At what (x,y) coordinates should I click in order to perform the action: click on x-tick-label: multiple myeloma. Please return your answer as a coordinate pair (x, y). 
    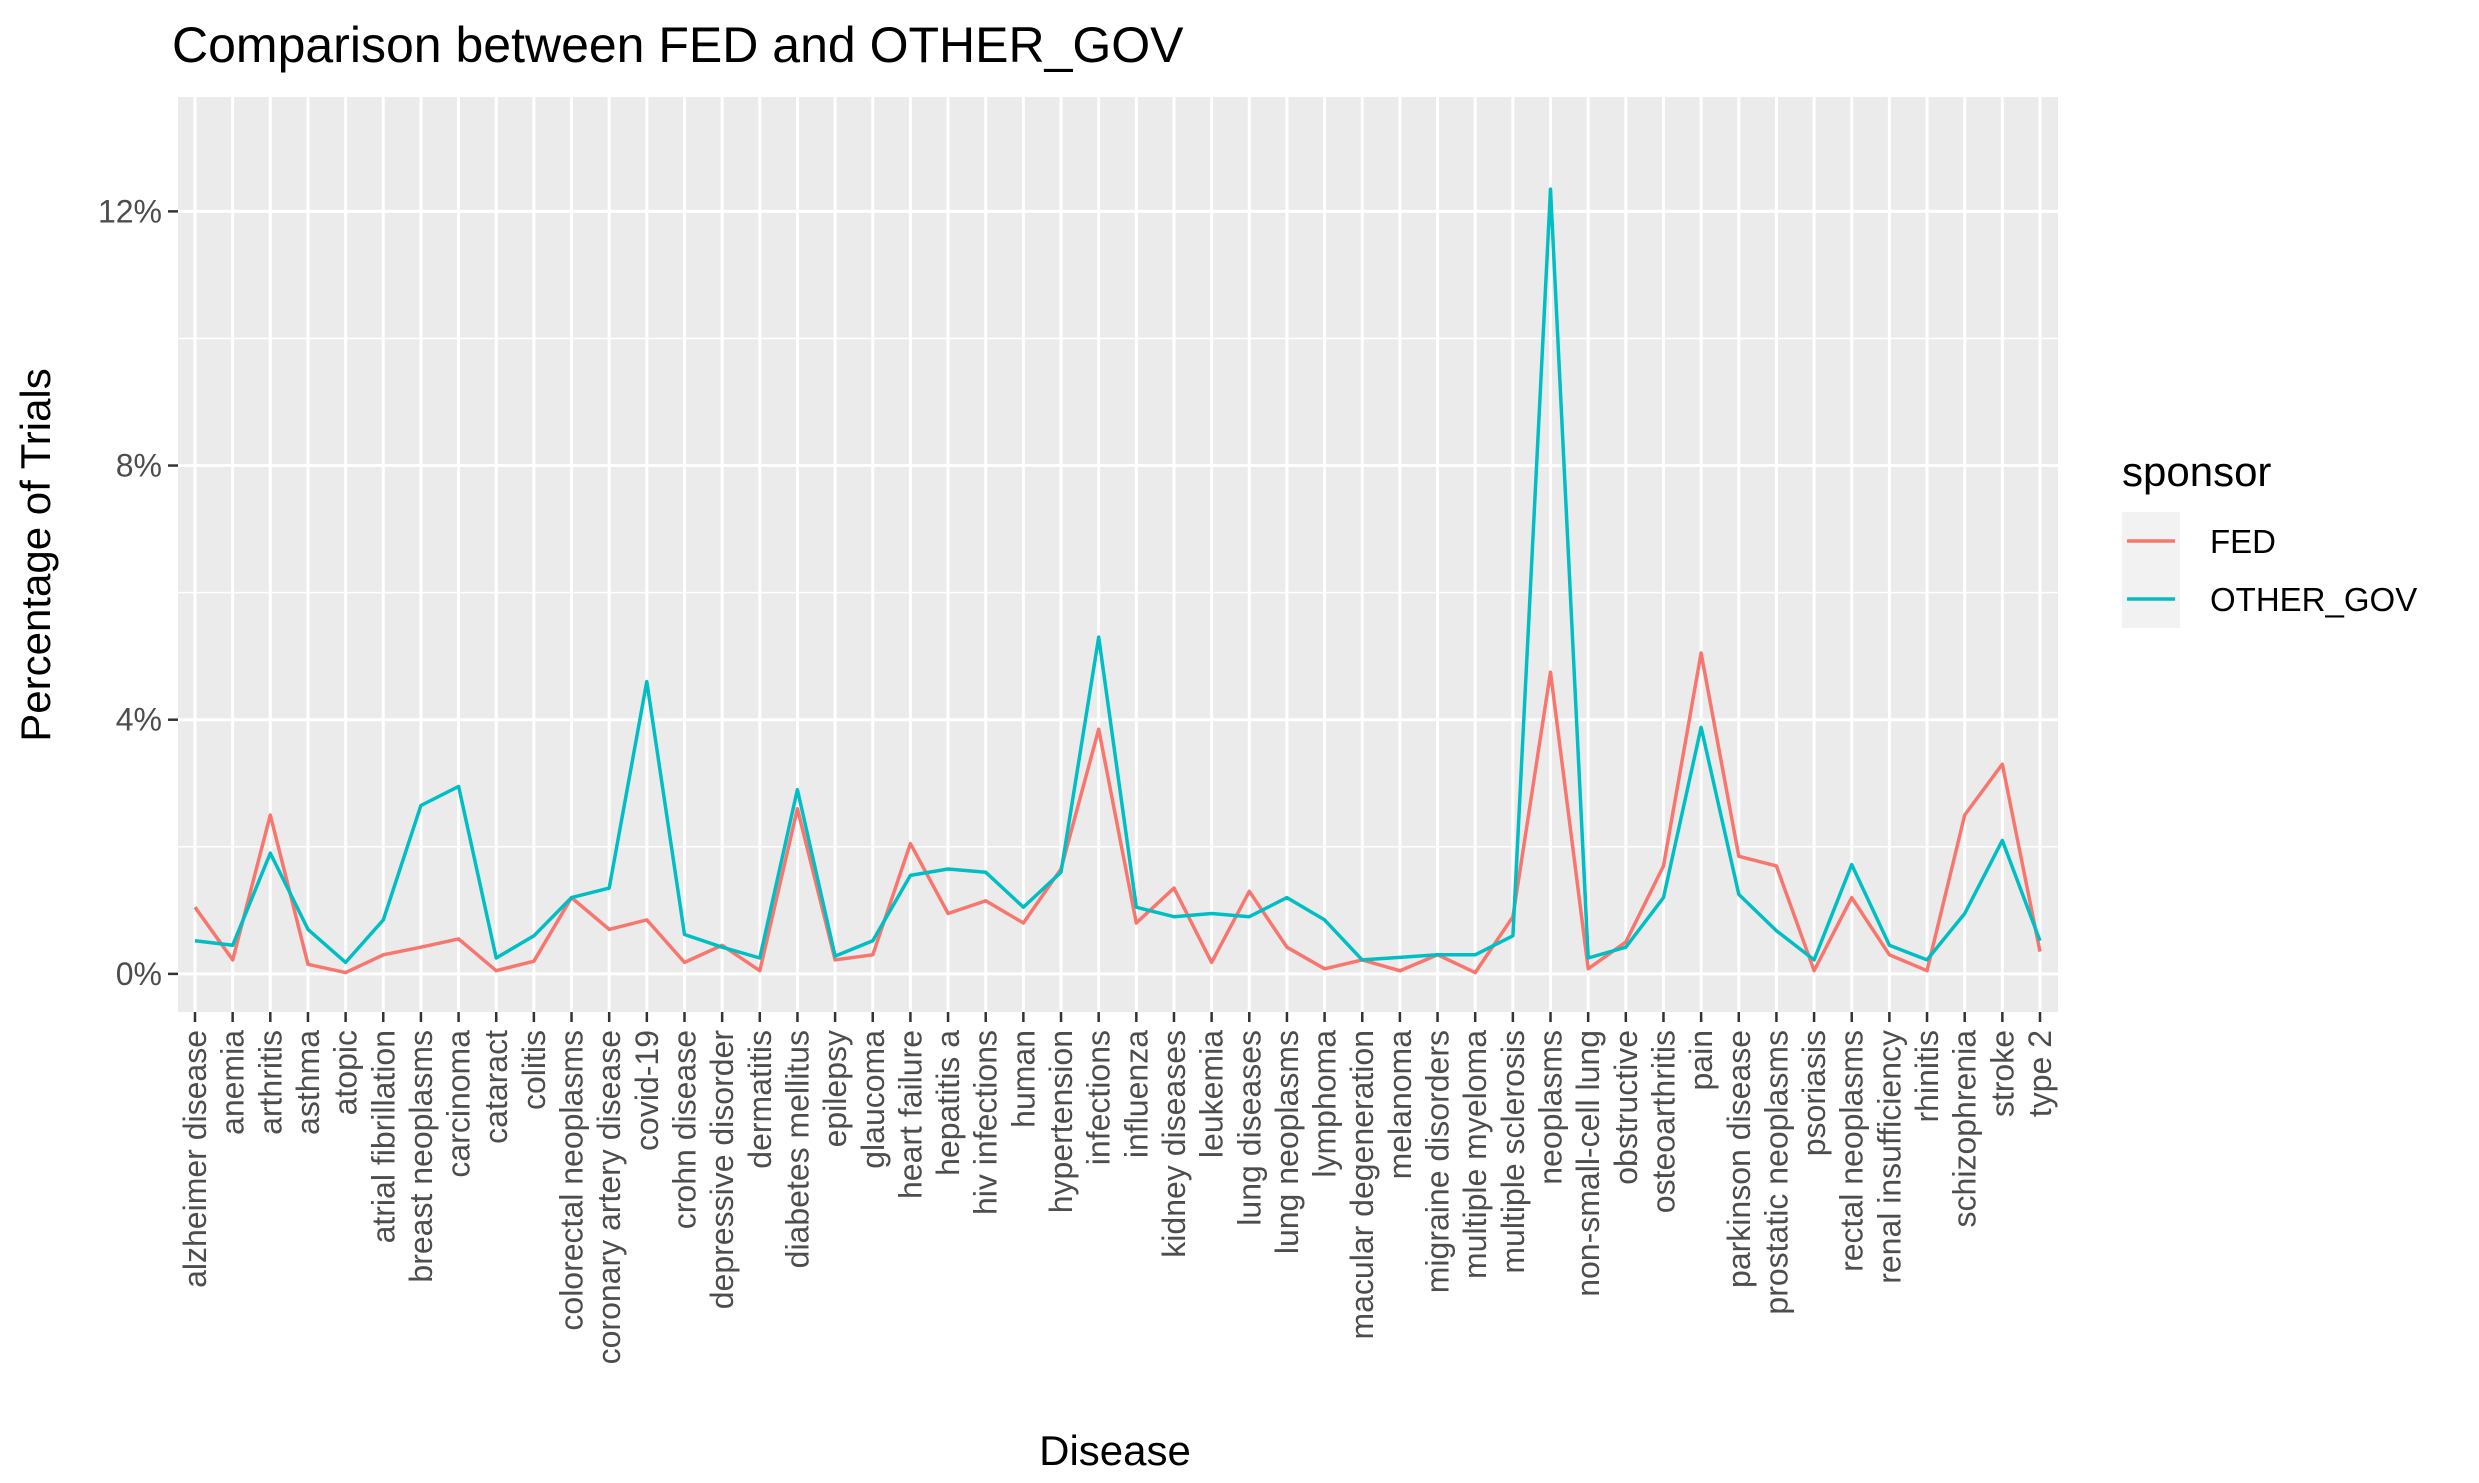
    Looking at the image, I should click on (1475, 1154).